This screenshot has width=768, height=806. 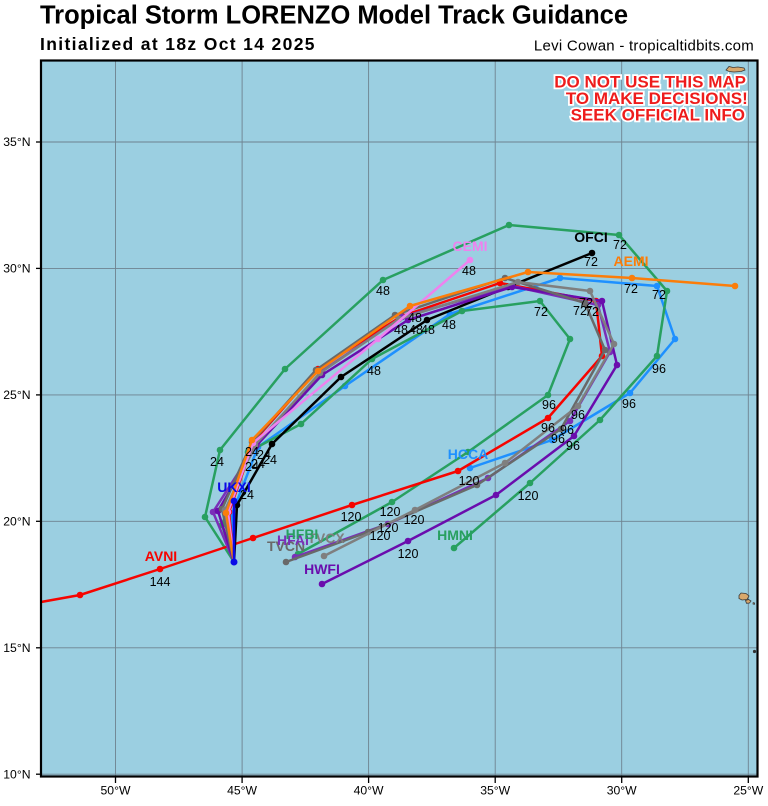 What do you see at coordinates (116, 791) in the screenshot?
I see `svg-text: 50°W` at bounding box center [116, 791].